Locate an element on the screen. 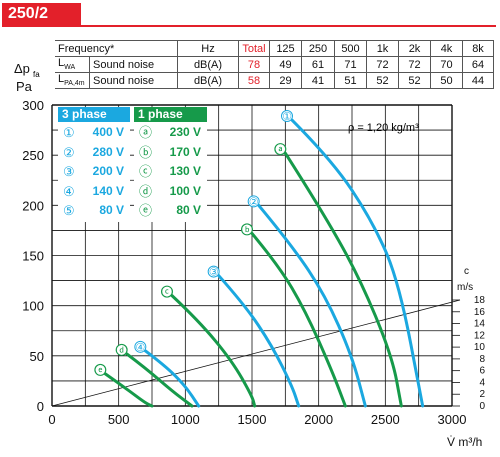 The image size is (500, 457). x-tick-label: 1500 is located at coordinates (252, 419).